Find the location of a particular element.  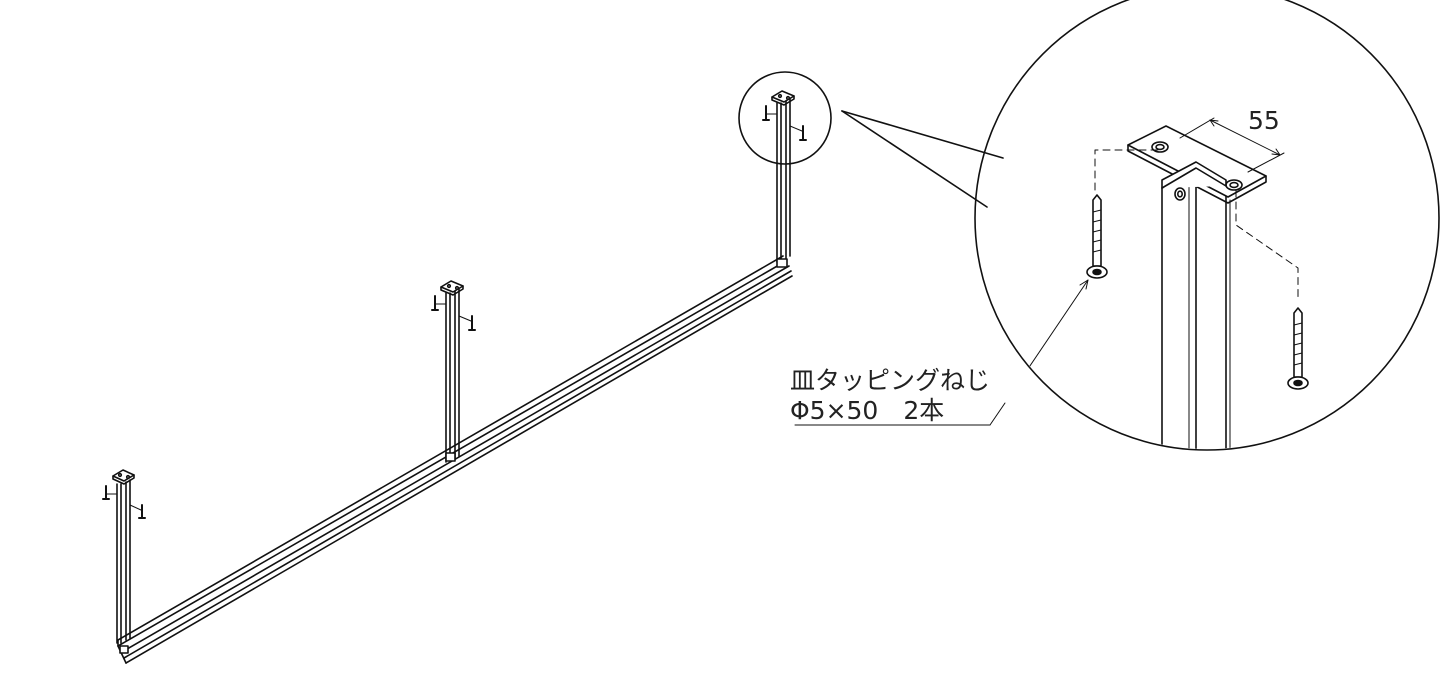

post-middle is located at coordinates (453, 371).